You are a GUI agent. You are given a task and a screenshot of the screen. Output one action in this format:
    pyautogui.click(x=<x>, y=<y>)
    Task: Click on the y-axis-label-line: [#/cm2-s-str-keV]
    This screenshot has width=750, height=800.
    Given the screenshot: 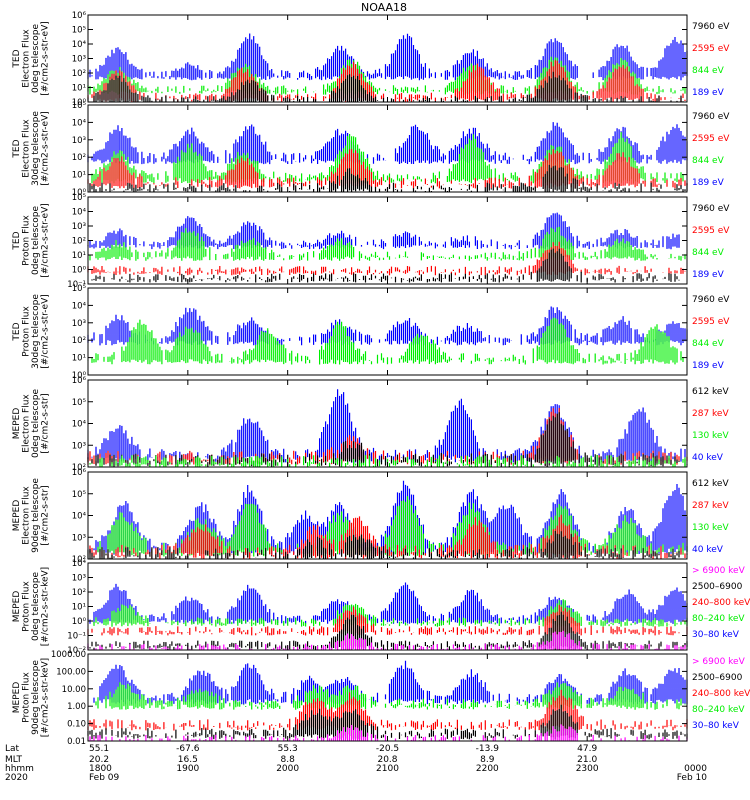 What is the action you would take?
    pyautogui.click(x=45, y=697)
    